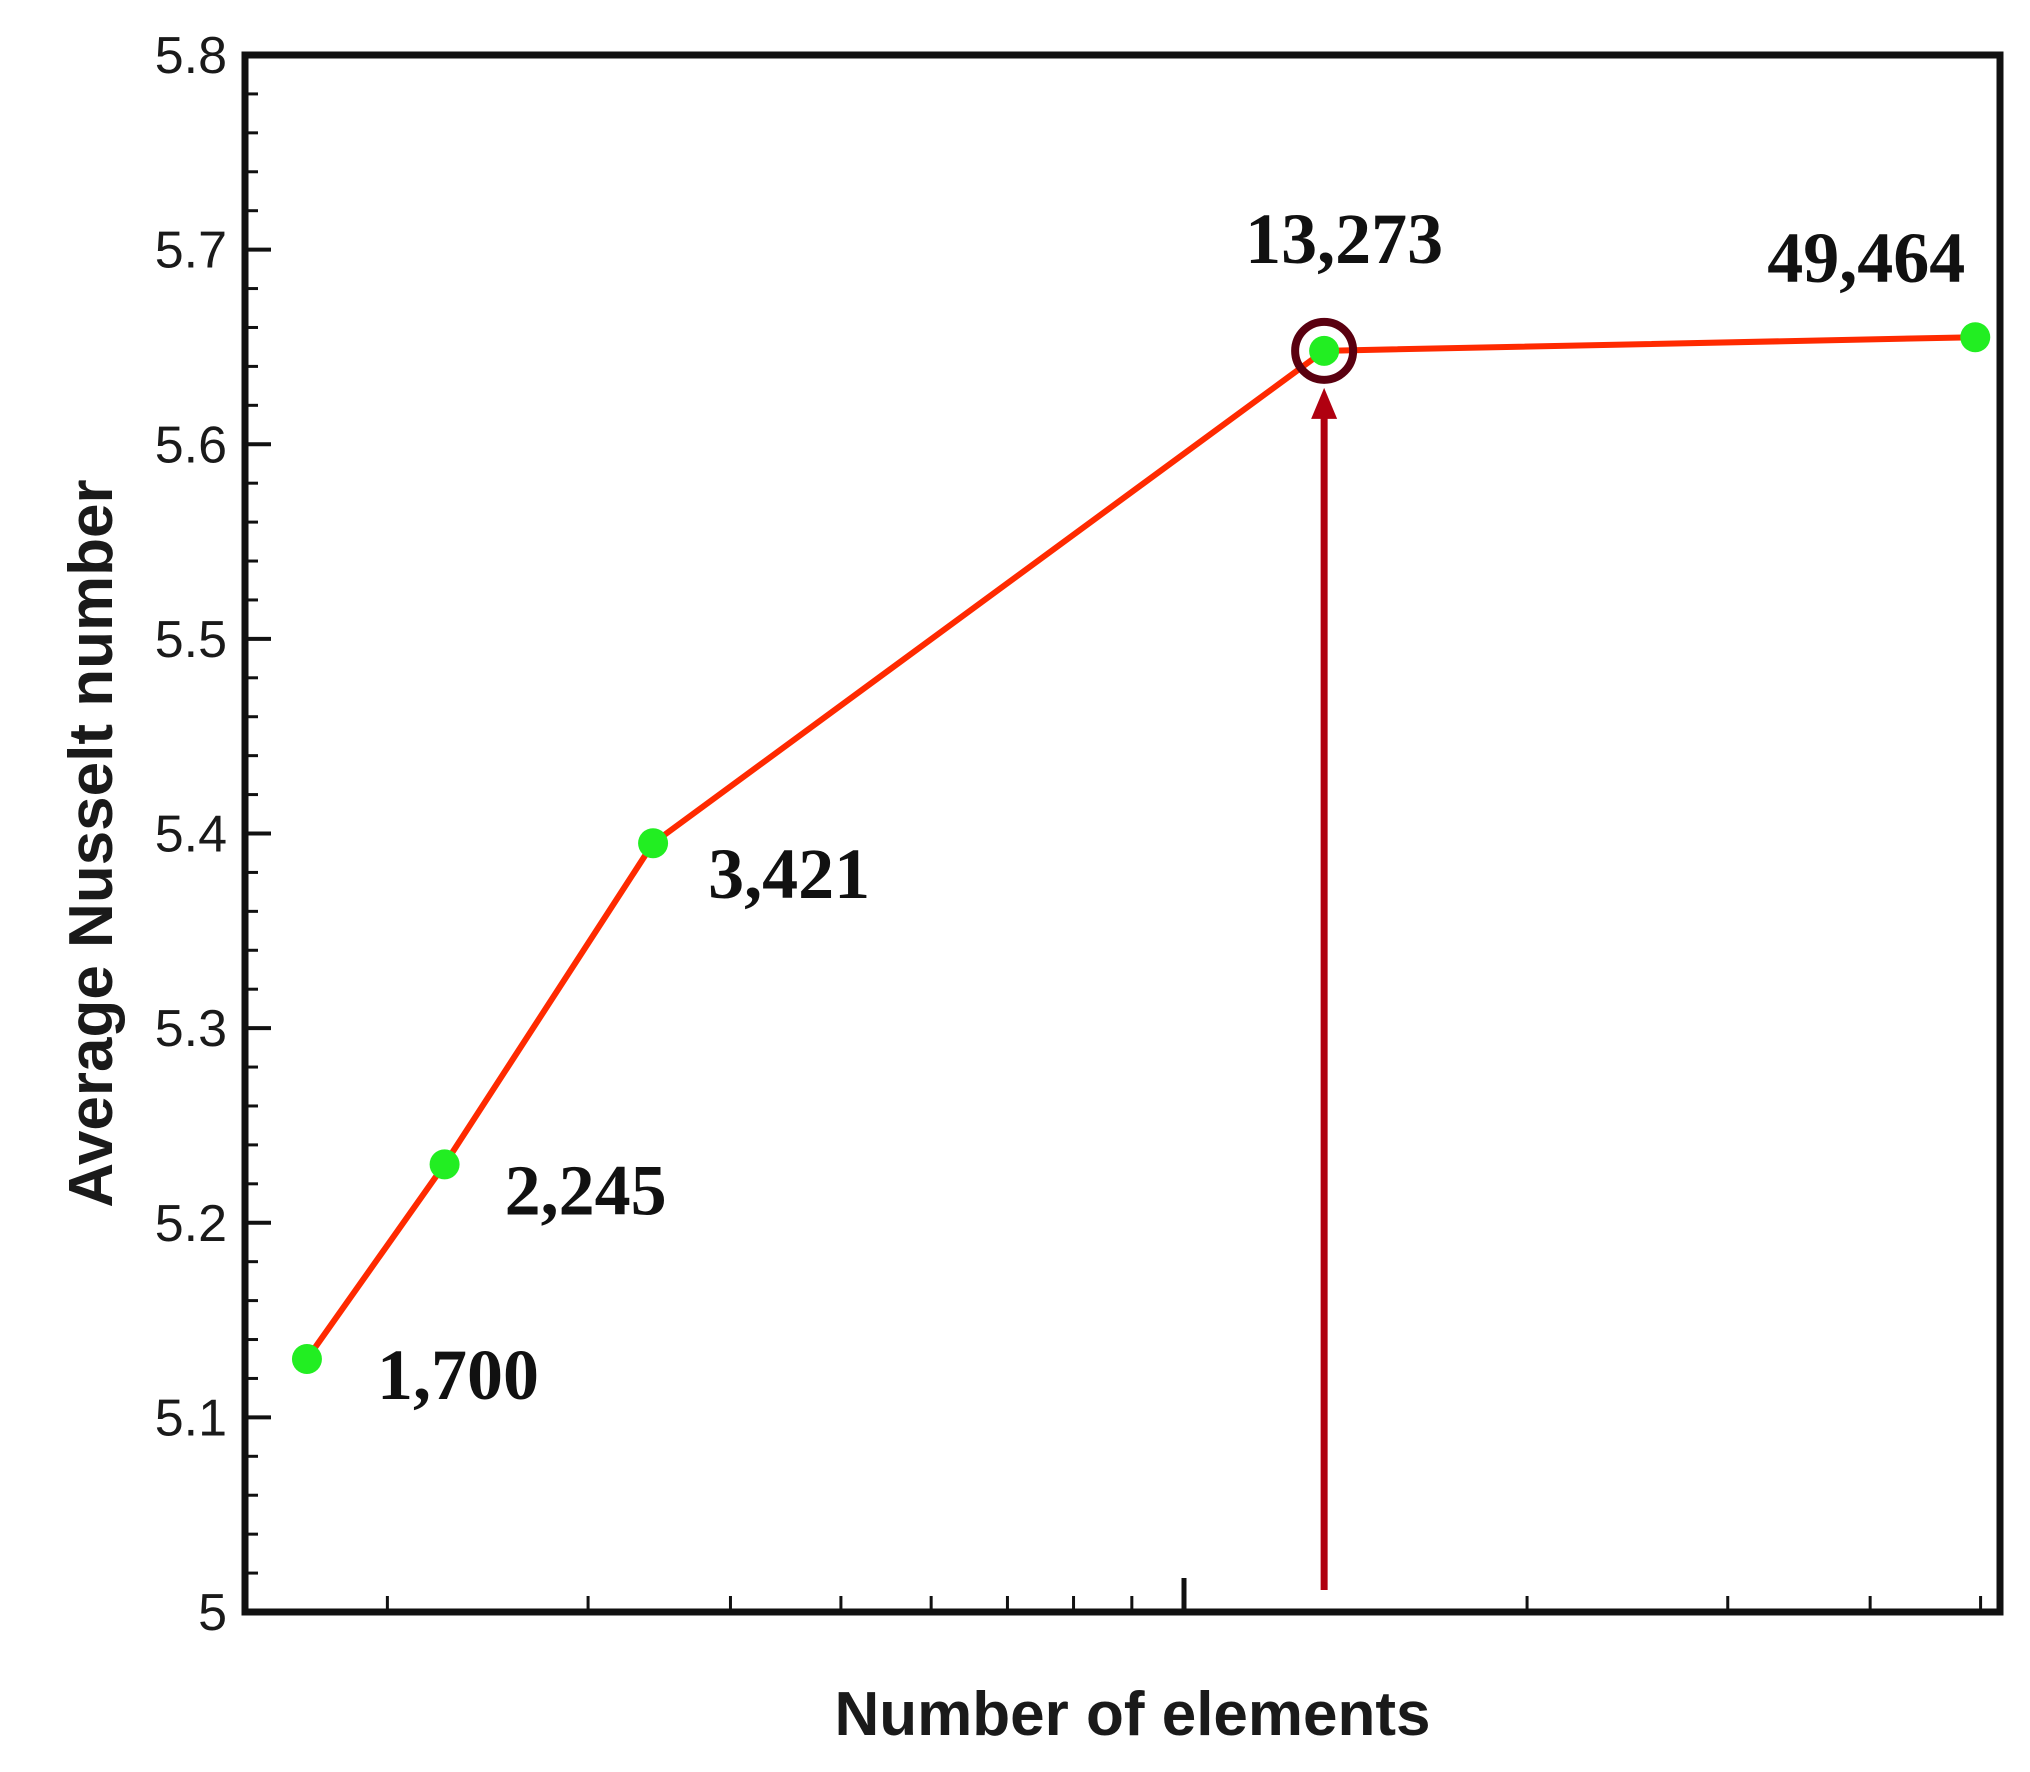 Image resolution: width=2030 pixels, height=1772 pixels. What do you see at coordinates (789, 874) in the screenshot?
I see `point-label: 3,421` at bounding box center [789, 874].